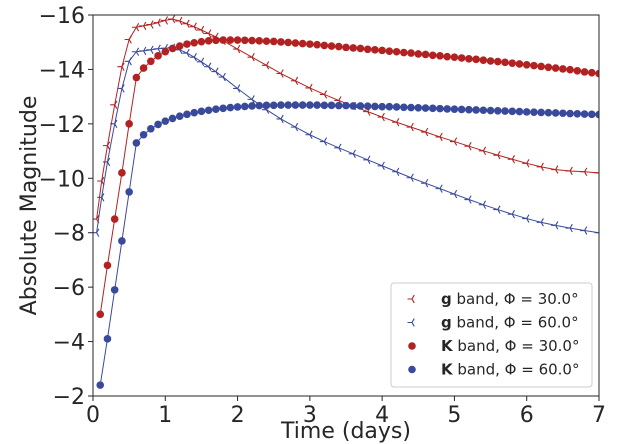 This screenshot has height=444, width=627. Describe the element at coordinates (515, 299) in the screenshot. I see `legend-label-text: band, Φ = 30.0°` at that location.